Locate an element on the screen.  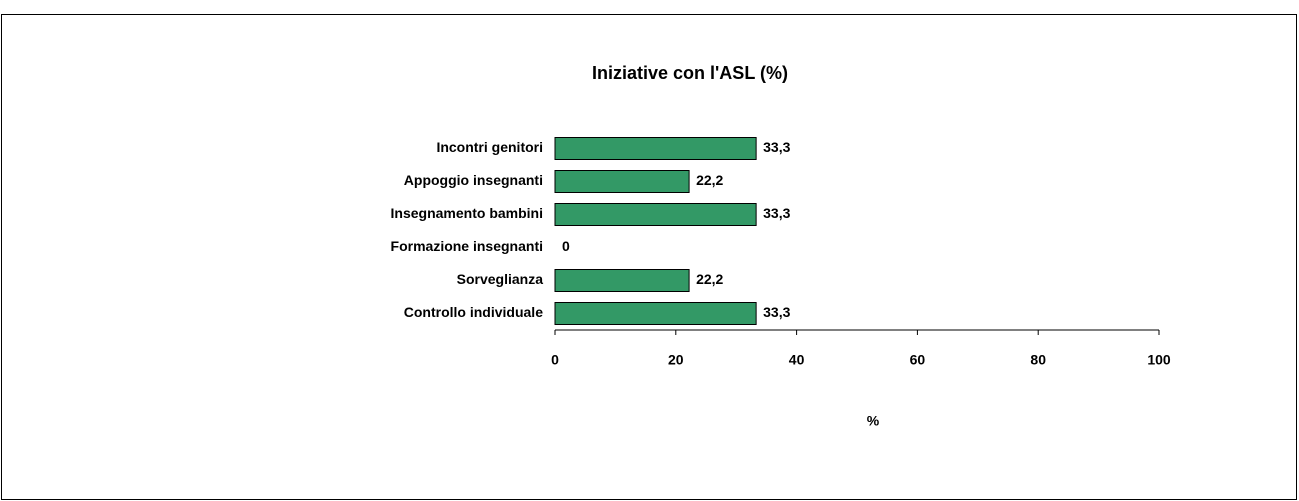
y-tick-label: Sorveglianza is located at coordinates (500, 279).